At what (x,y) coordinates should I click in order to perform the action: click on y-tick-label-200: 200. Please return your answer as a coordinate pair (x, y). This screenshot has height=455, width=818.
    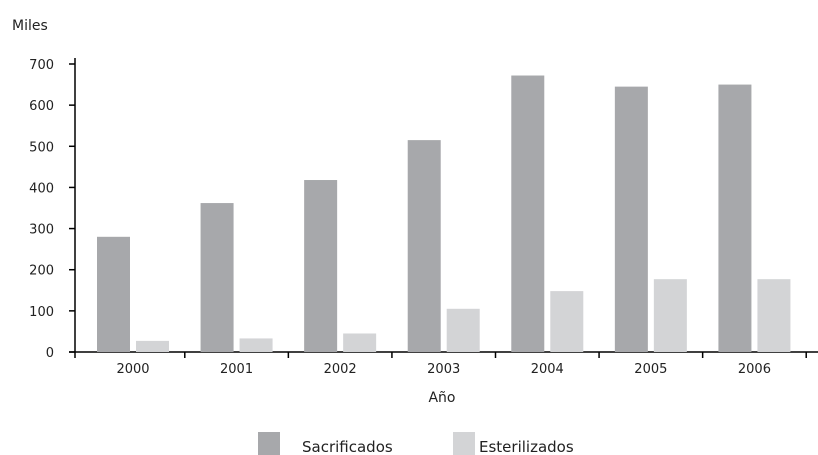
    Looking at the image, I should click on (41, 271).